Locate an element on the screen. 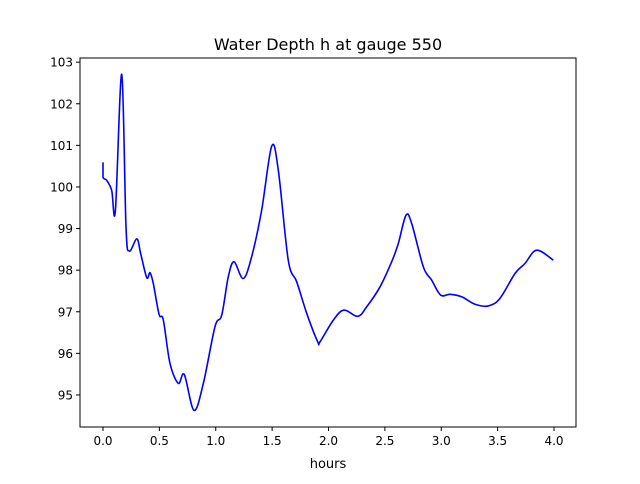  y-axis: 95 96 97 98 99 100 101 102 103 is located at coordinates (65, 229).